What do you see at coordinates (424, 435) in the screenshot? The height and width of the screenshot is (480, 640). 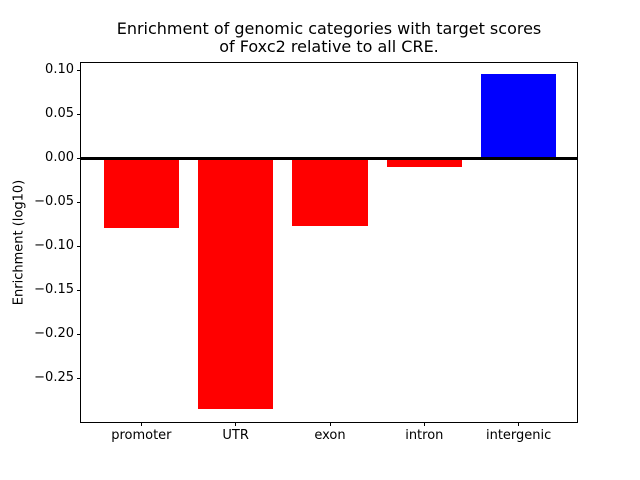 I see `x-tick-label-intron: intron` at bounding box center [424, 435].